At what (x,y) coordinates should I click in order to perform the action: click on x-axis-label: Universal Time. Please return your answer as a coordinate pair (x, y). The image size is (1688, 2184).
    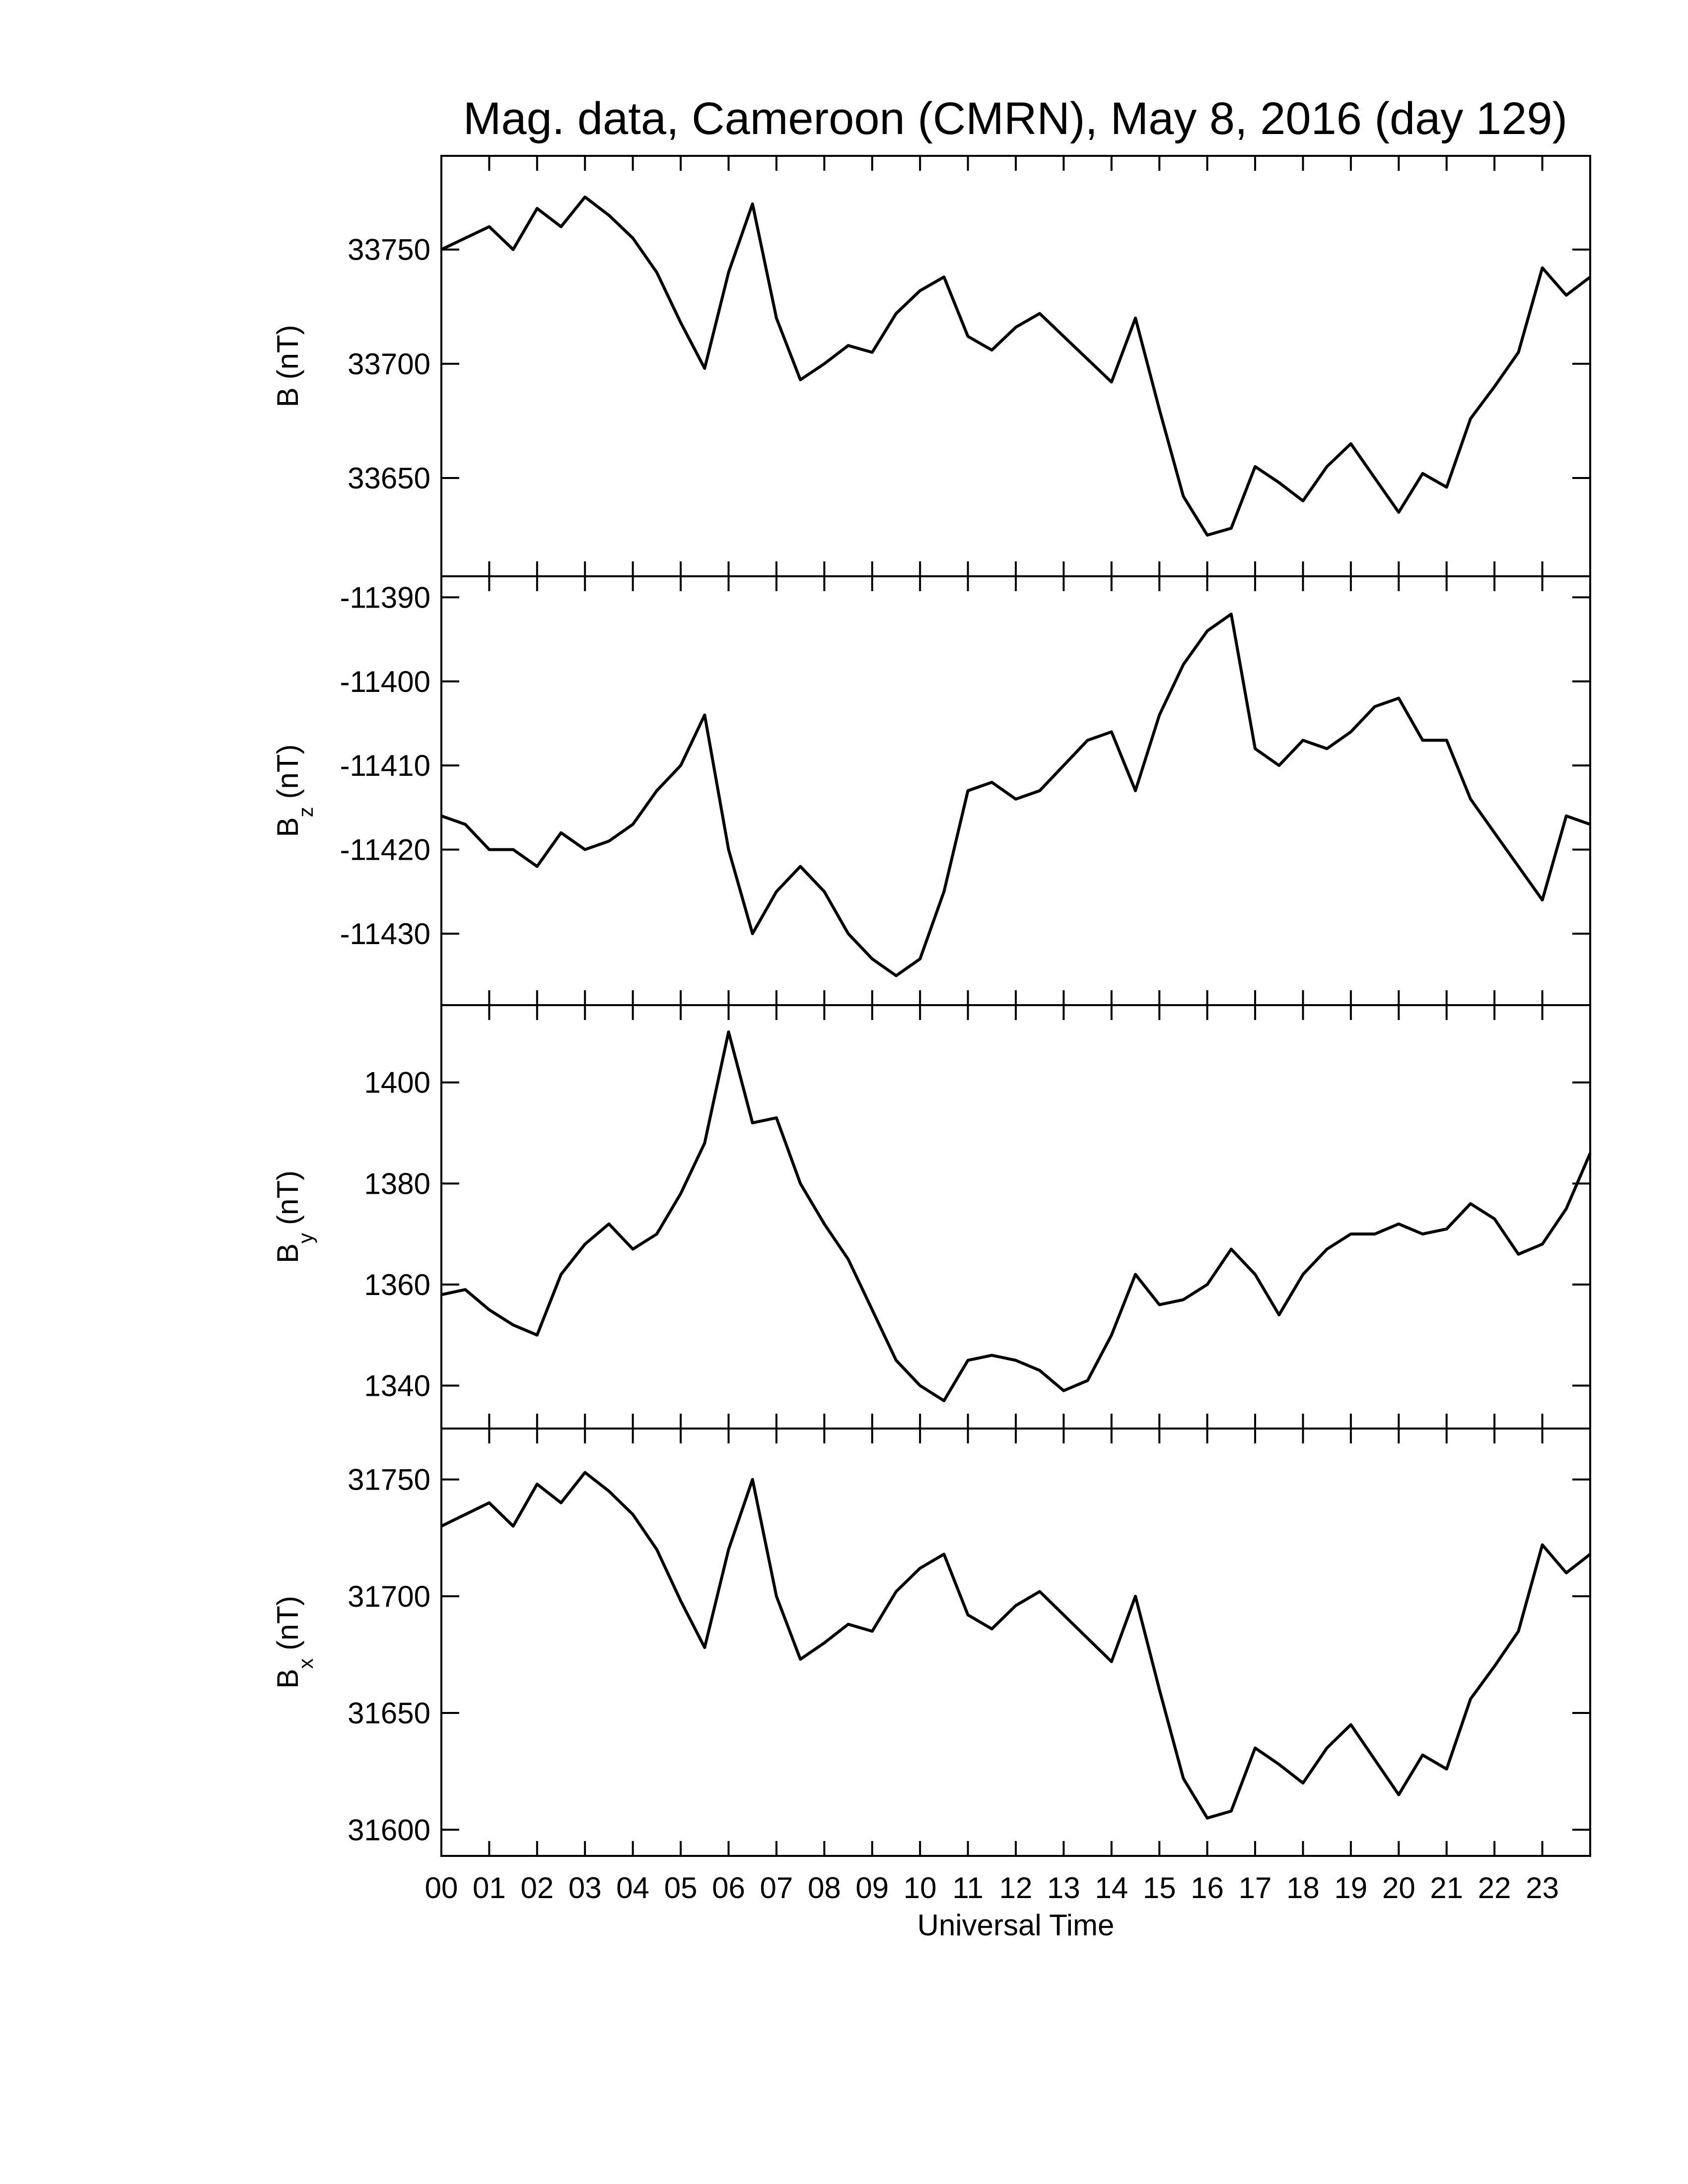
    Looking at the image, I should click on (1016, 1925).